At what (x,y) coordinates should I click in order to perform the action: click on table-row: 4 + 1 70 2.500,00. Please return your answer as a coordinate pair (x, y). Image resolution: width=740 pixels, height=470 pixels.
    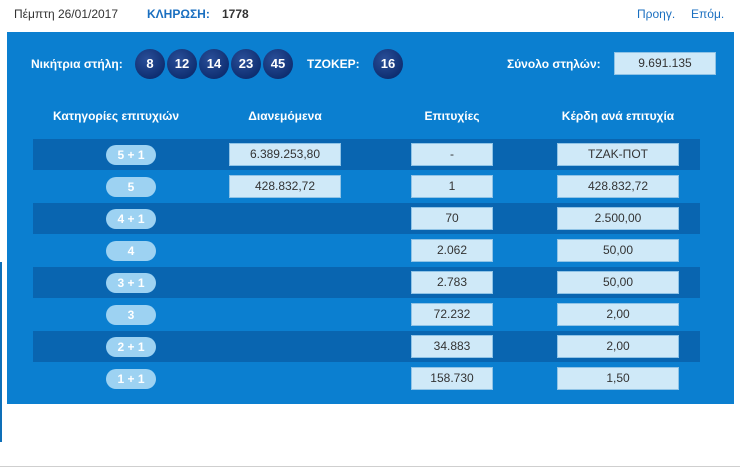
    Looking at the image, I should click on (366, 218).